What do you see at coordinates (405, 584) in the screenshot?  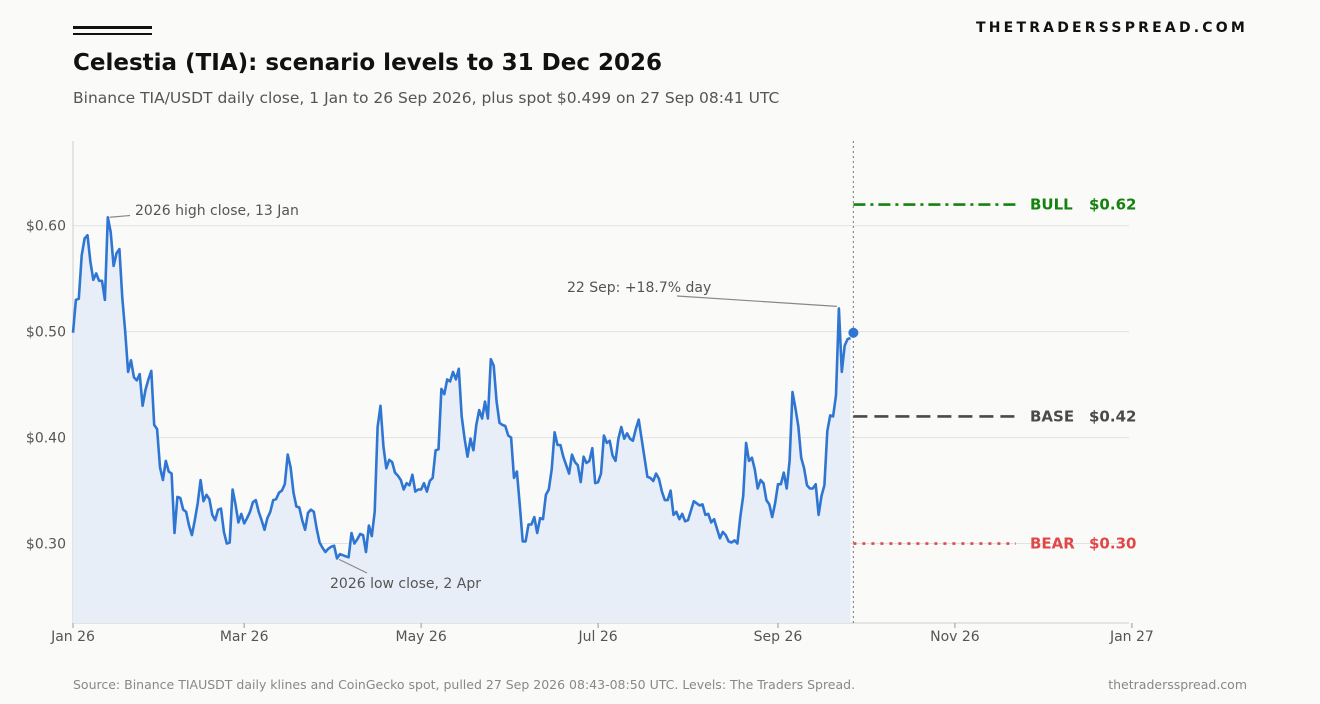 I see `annotation-low-close: 2026 low close, 2 Apr` at bounding box center [405, 584].